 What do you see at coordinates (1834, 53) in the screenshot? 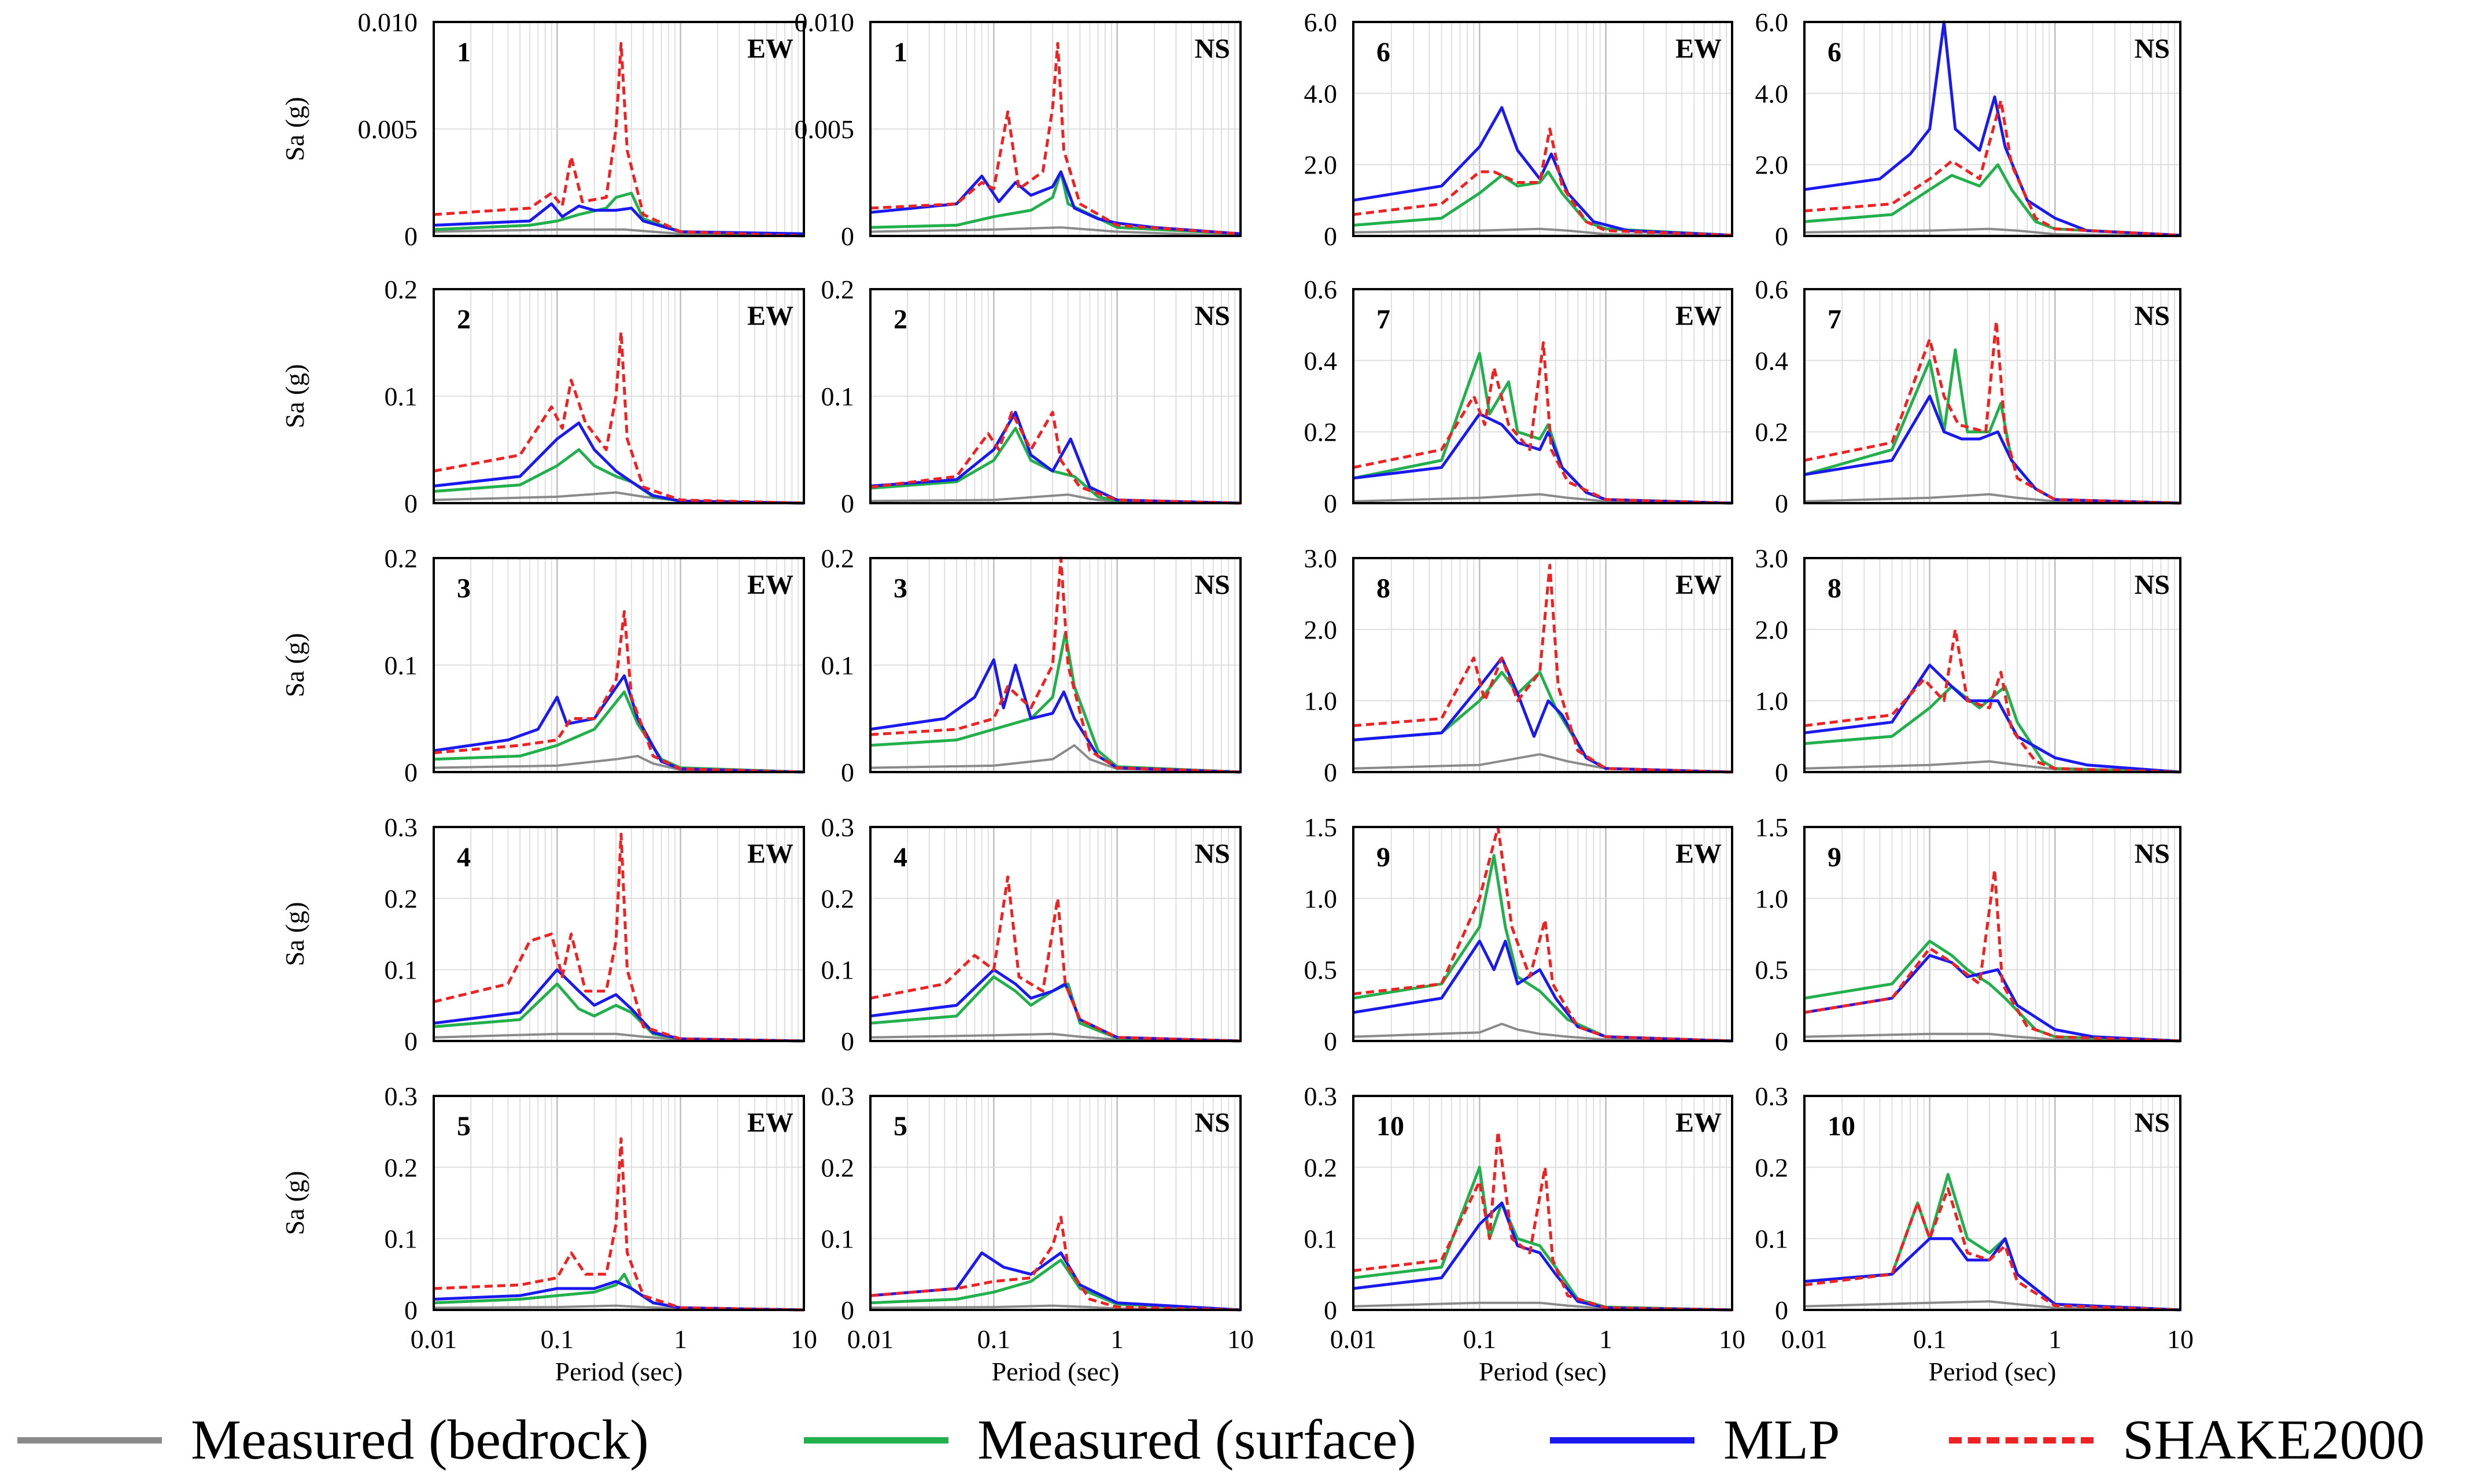
I see `panel-number: 6` at bounding box center [1834, 53].